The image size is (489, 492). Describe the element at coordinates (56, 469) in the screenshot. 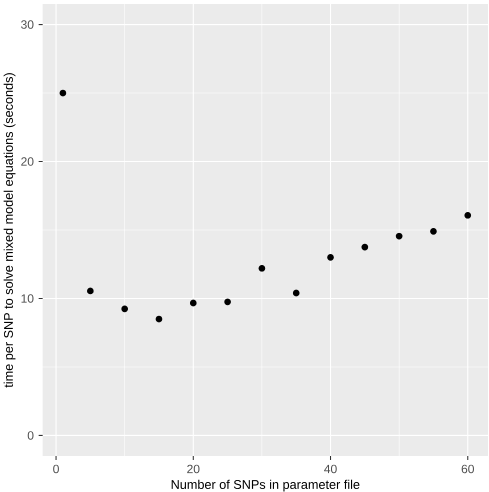

I see `x-tick-label: 0` at that location.